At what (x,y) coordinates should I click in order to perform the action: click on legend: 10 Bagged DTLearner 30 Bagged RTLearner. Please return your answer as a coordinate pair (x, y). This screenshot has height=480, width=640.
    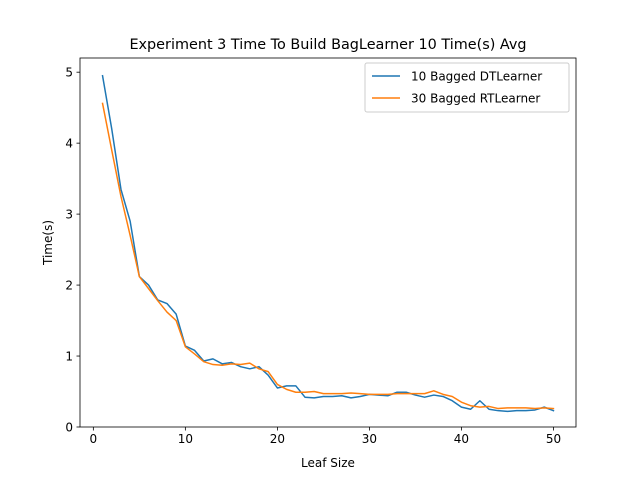
    Looking at the image, I should click on (467, 87).